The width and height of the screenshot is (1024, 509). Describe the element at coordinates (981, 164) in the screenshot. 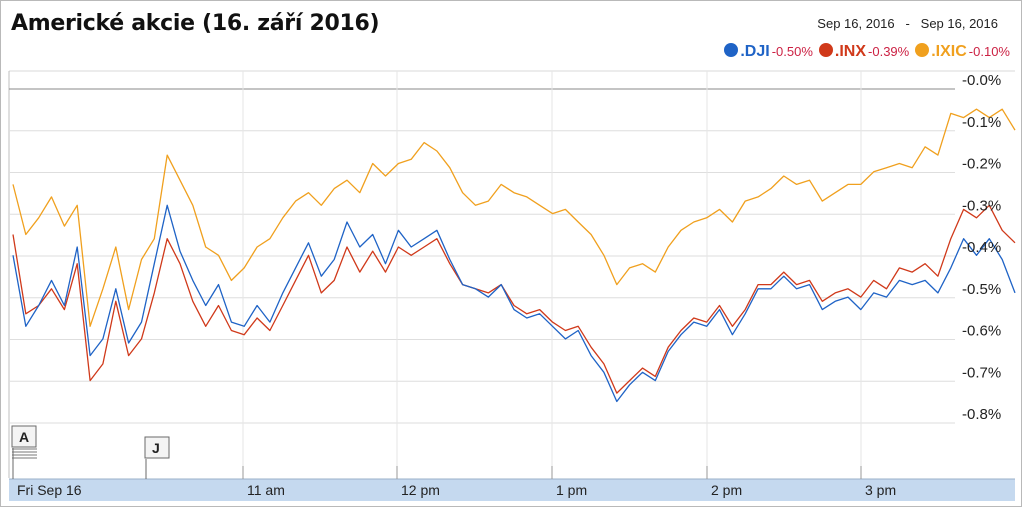

I see `y-tick-label: -0.2%` at that location.